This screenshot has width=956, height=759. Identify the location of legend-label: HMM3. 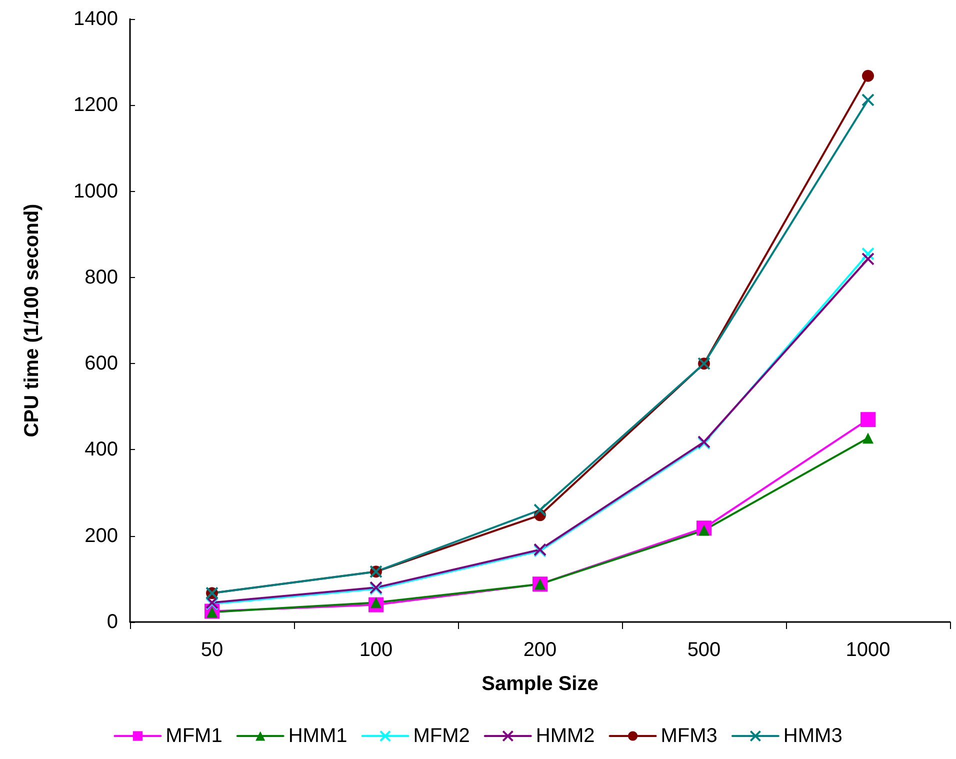
(812, 736).